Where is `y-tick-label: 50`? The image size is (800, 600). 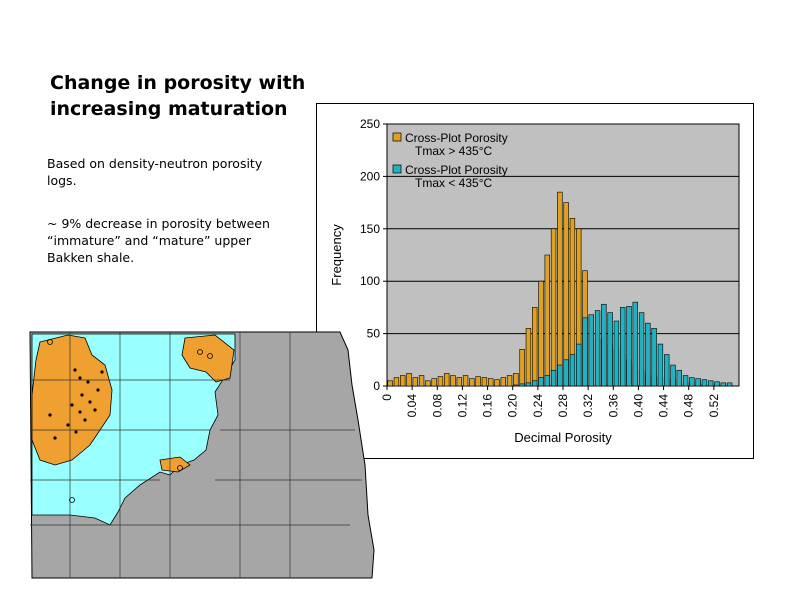 y-tick-label: 50 is located at coordinates (374, 334).